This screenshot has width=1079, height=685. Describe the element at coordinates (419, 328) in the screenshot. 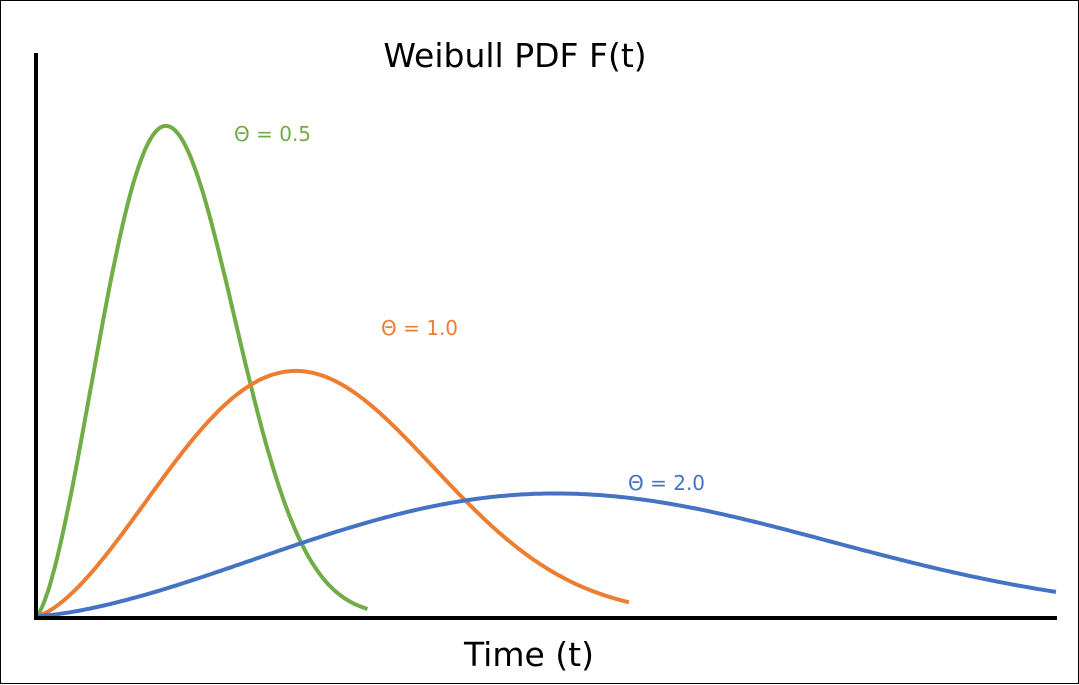

I see `series-label-theta-1.0: Θ = 1.0` at that location.